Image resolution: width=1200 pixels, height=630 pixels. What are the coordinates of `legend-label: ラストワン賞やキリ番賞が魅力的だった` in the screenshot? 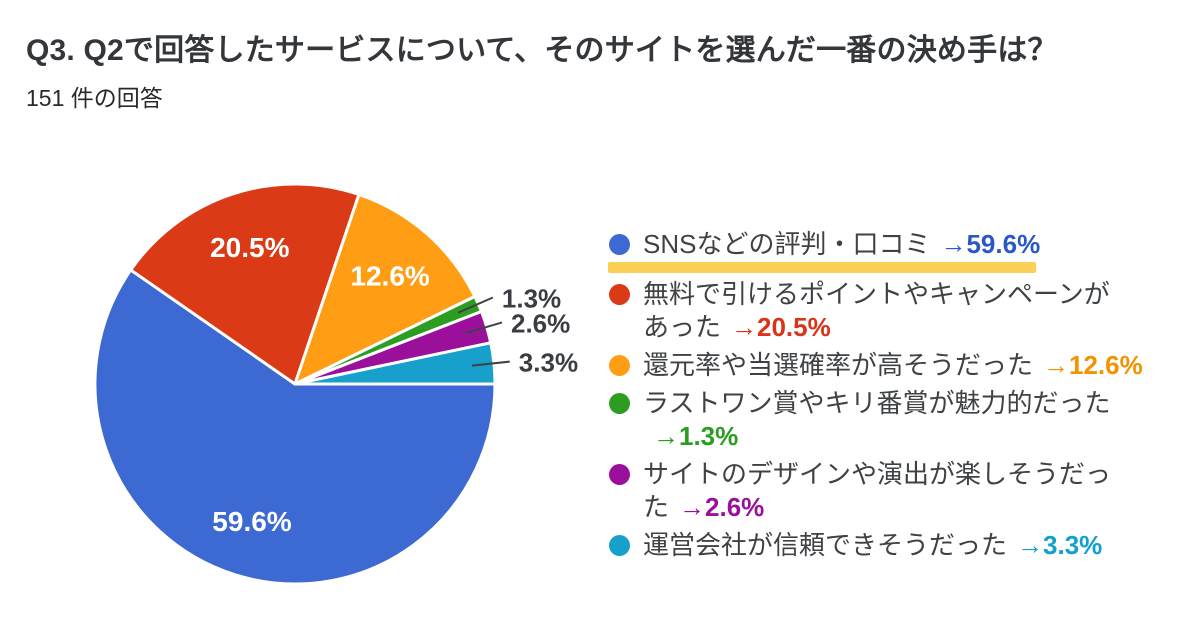 It's located at (877, 403).